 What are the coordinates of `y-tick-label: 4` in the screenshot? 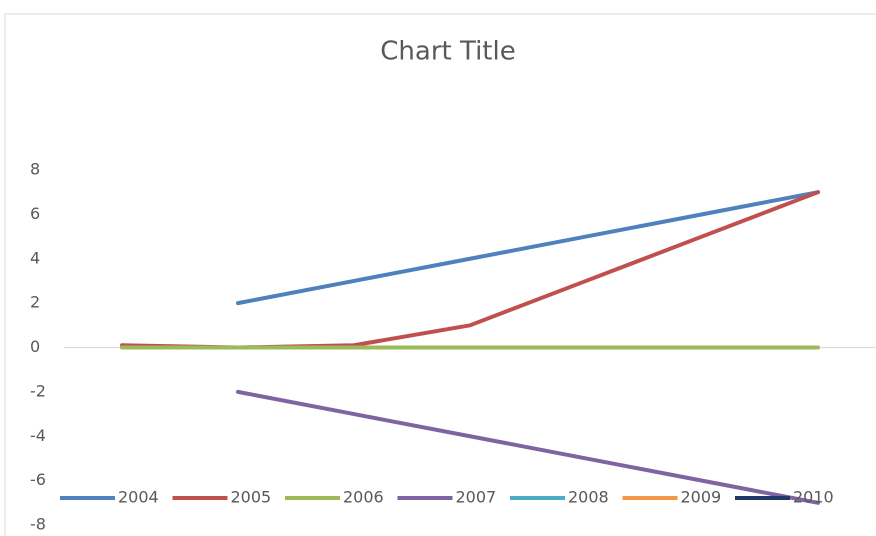 It's located at (35, 257).